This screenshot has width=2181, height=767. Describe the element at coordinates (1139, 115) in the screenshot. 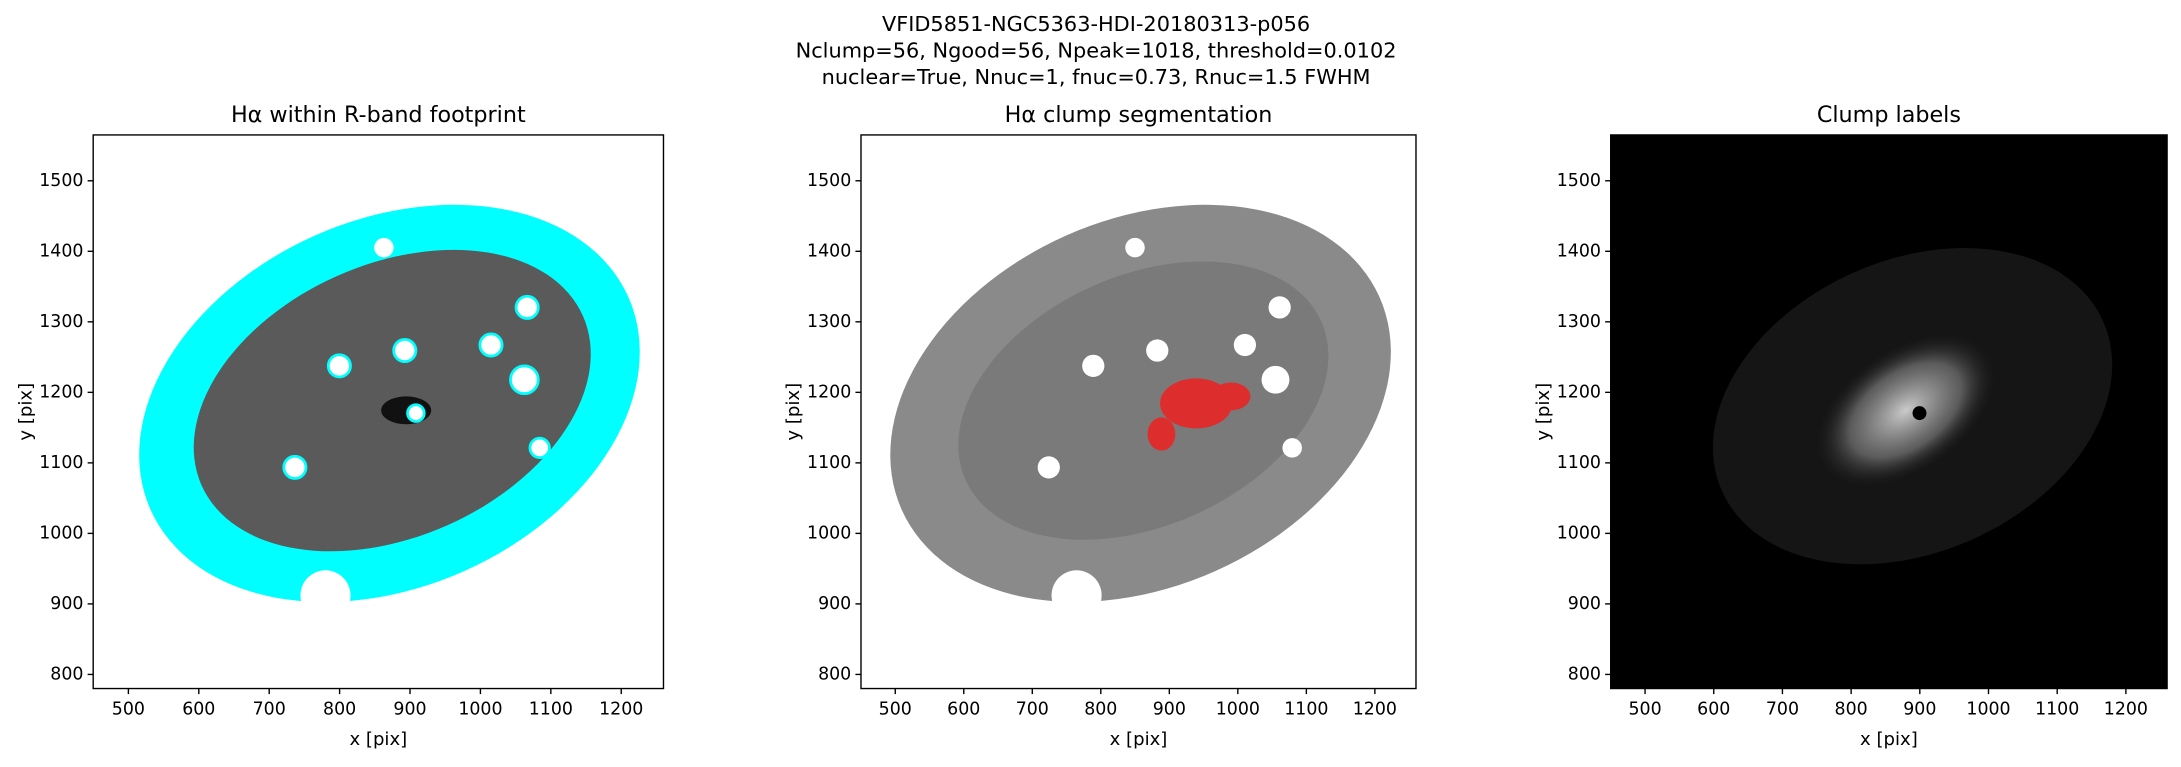

I see `axes-title: Hα clump segmentation` at that location.